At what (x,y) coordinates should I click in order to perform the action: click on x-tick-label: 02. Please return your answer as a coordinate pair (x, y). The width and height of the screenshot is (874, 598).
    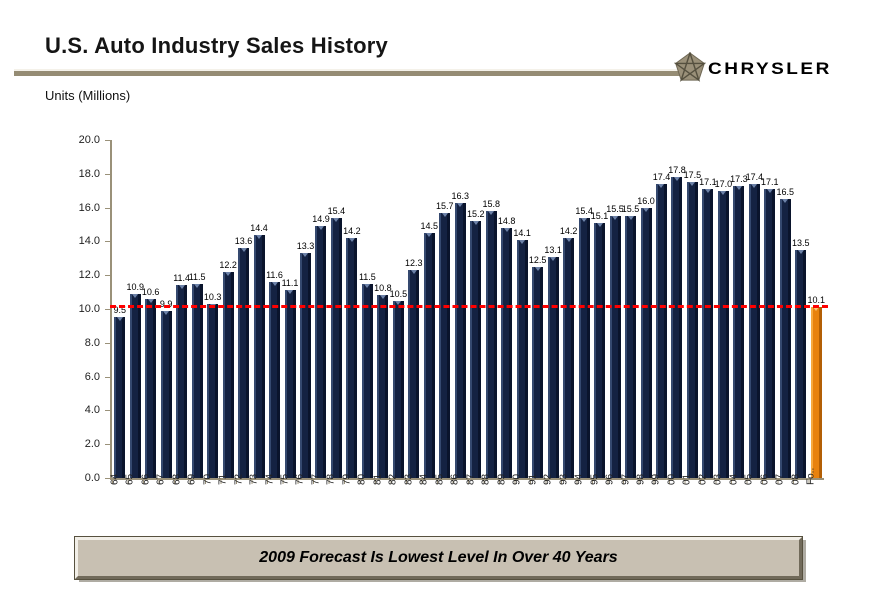
    Looking at the image, I should click on (703, 479).